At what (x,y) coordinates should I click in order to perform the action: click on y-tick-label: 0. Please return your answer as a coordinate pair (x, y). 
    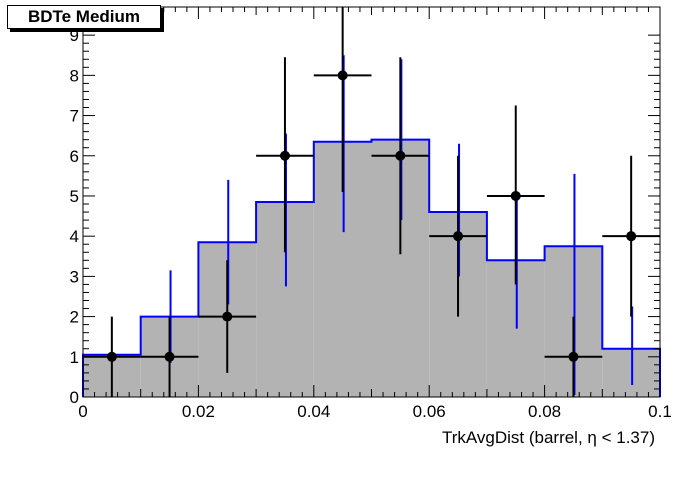
    Looking at the image, I should click on (74, 397).